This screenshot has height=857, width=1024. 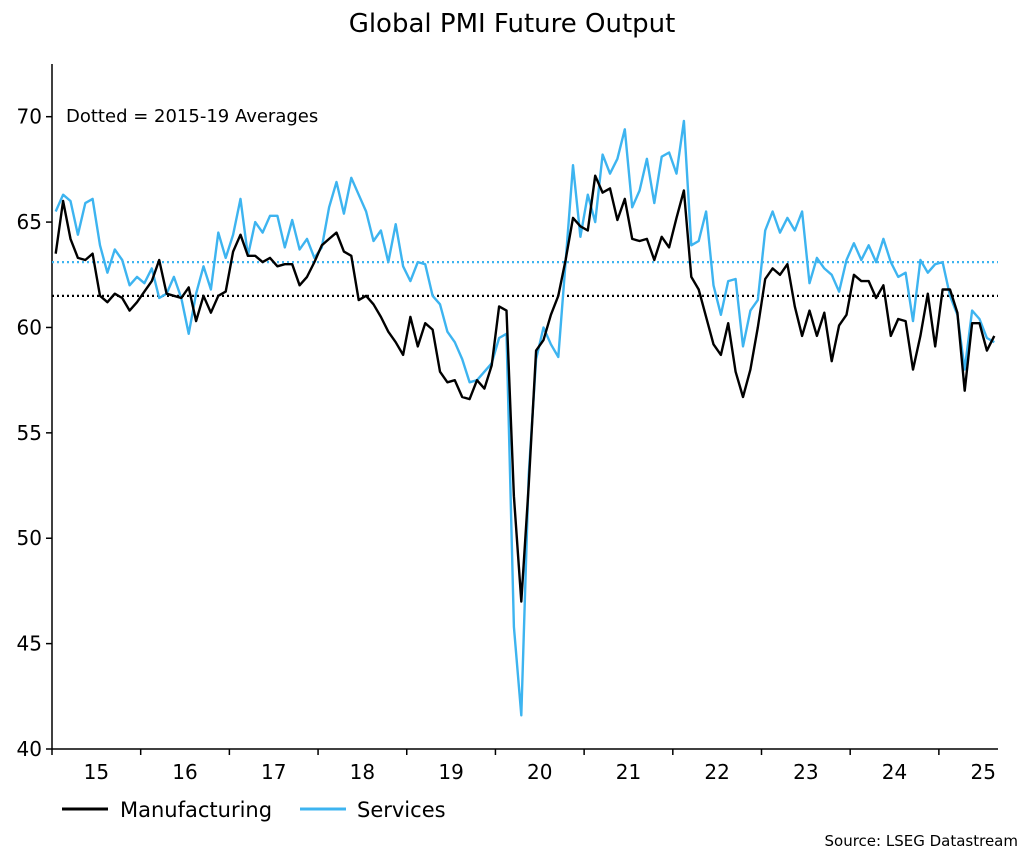 What do you see at coordinates (184, 772) in the screenshot?
I see `x-tick-label: 16` at bounding box center [184, 772].